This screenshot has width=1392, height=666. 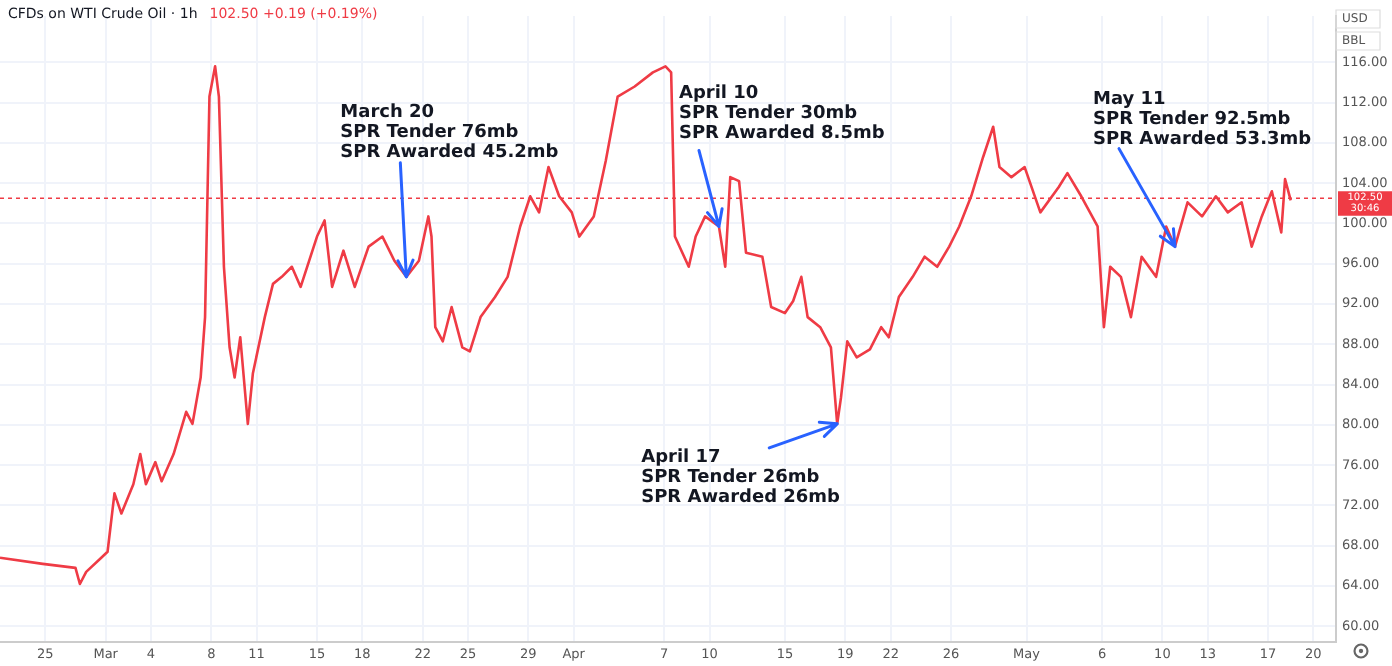 I want to click on annotation: May 11 SPR Tender 92.5mb SPR Awarded 53.3mb, so click(x=1202, y=120).